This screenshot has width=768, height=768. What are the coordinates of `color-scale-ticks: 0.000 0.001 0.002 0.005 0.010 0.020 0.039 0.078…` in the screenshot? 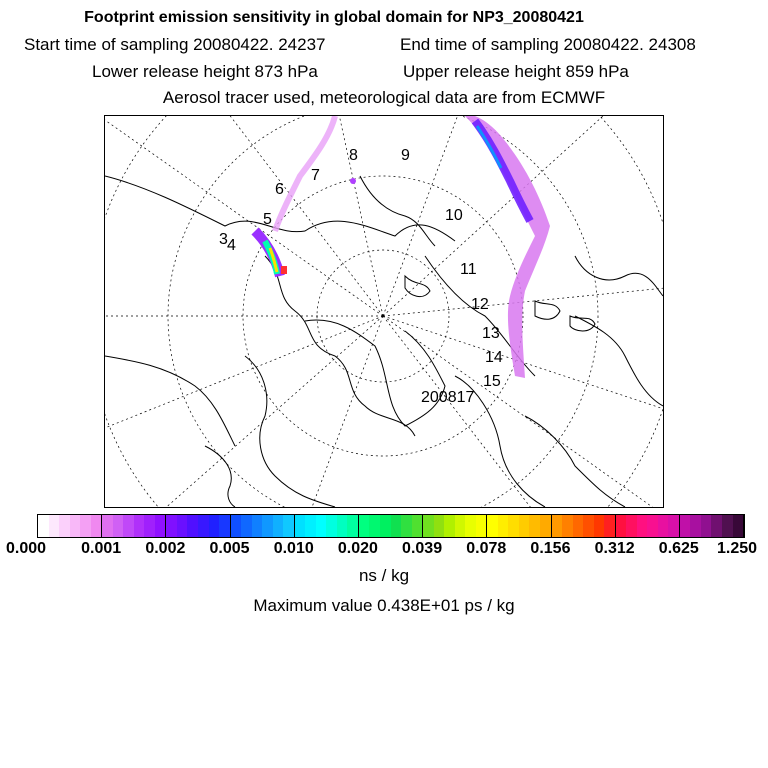 It's located at (384, 549).